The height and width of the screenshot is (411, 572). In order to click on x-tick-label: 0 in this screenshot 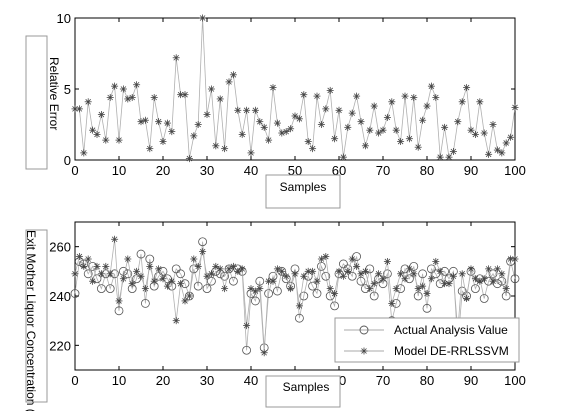, I will do `click(74, 380)`.